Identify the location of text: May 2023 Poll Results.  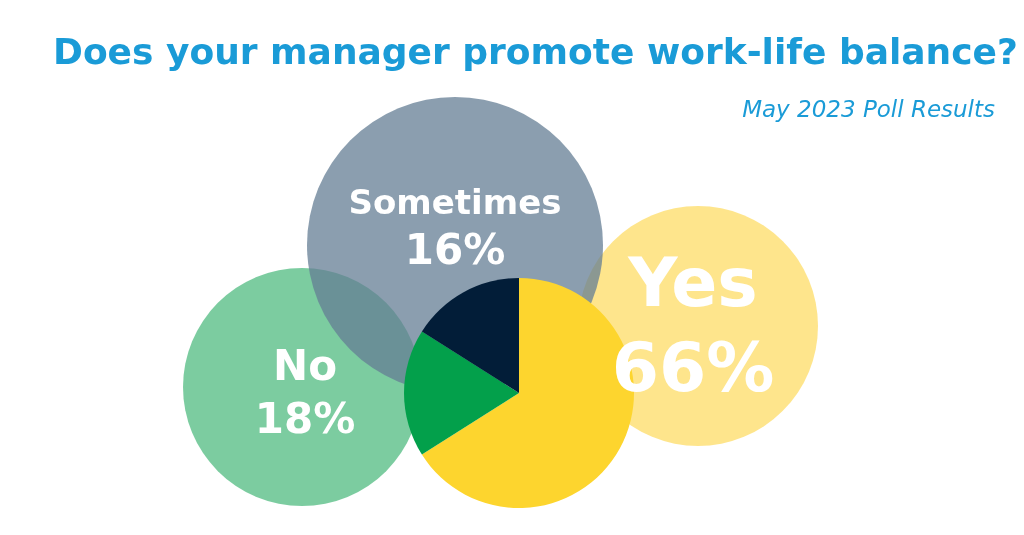
(869, 108).